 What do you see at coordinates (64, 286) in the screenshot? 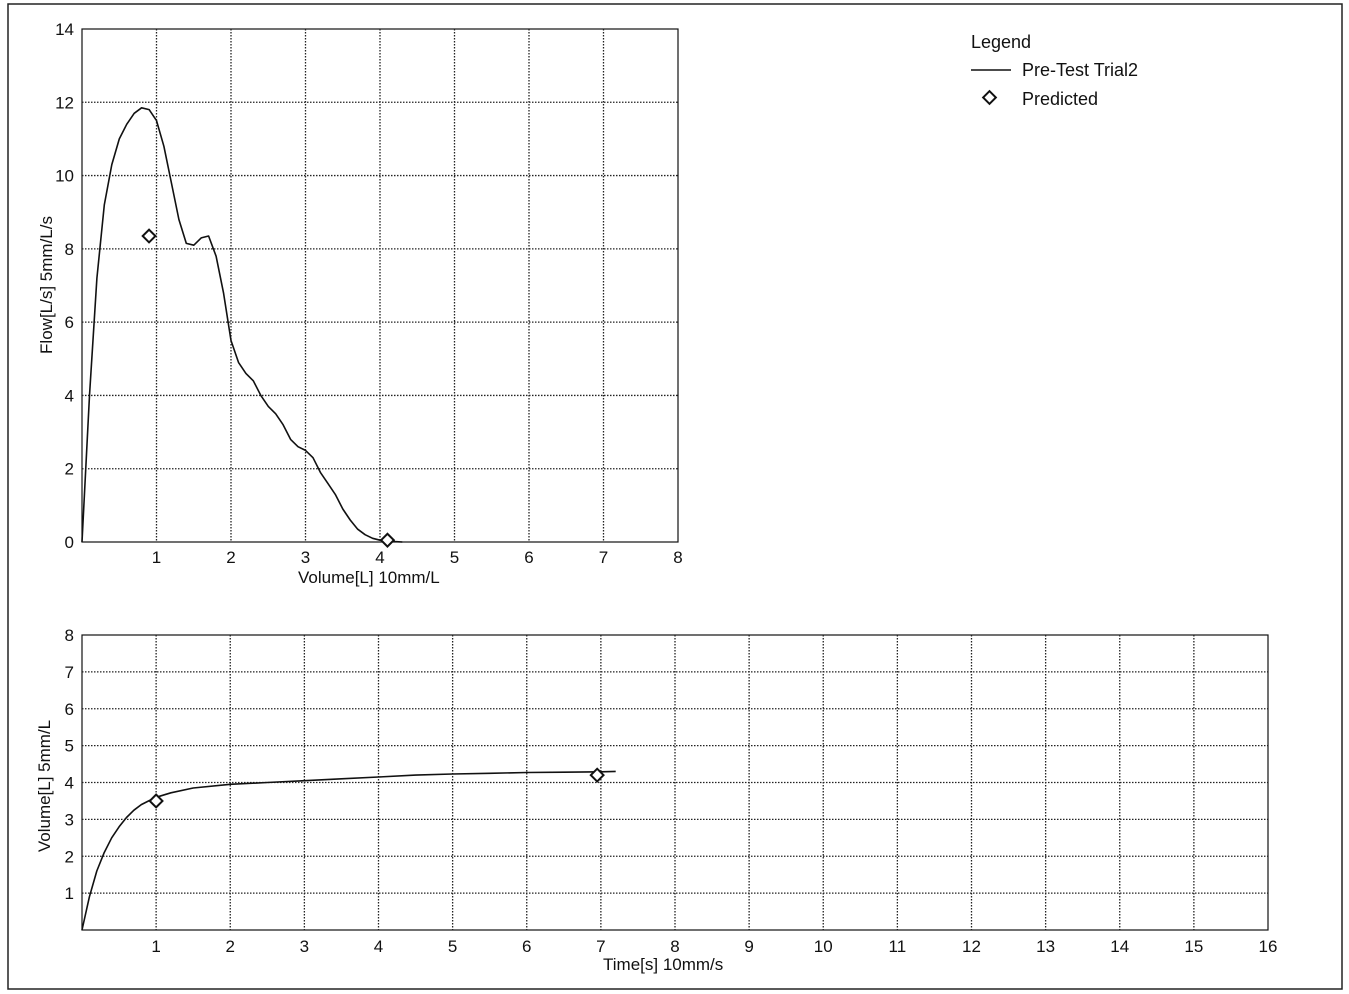
I see `flow-volume-y-ticks: 0 2 4 6 8 10 12 14` at bounding box center [64, 286].